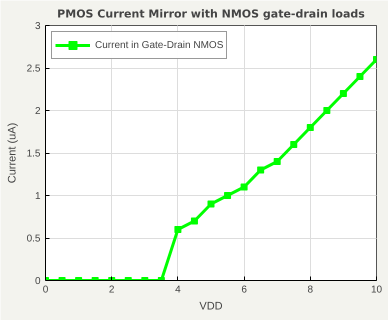 The image size is (388, 320). I want to click on x-tick-label: 2, so click(111, 290).